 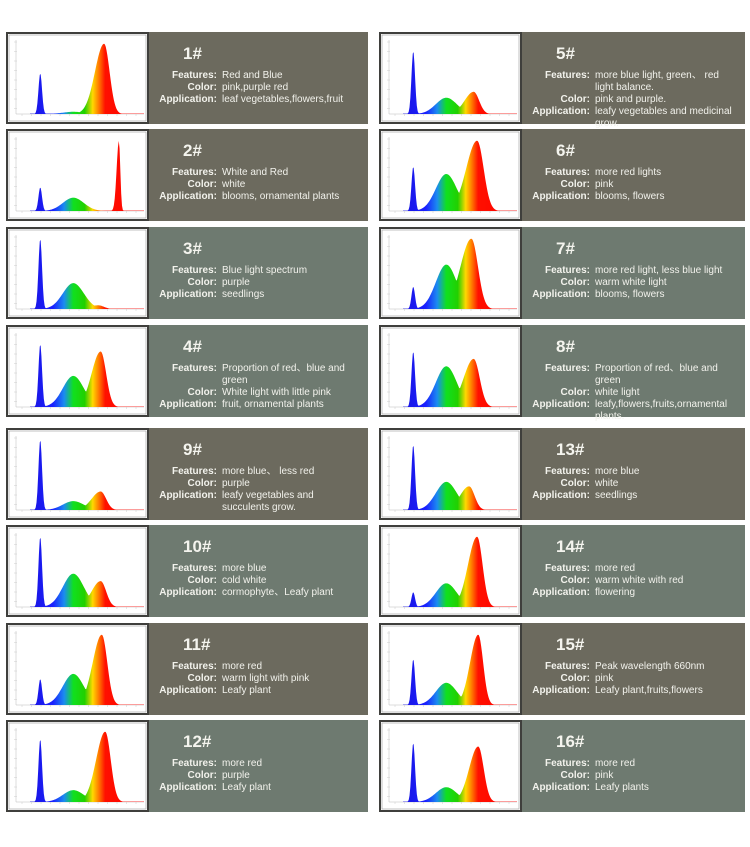 What do you see at coordinates (633, 667) in the screenshot?
I see `features-row: Features: Peak wavelength 660nm` at bounding box center [633, 667].